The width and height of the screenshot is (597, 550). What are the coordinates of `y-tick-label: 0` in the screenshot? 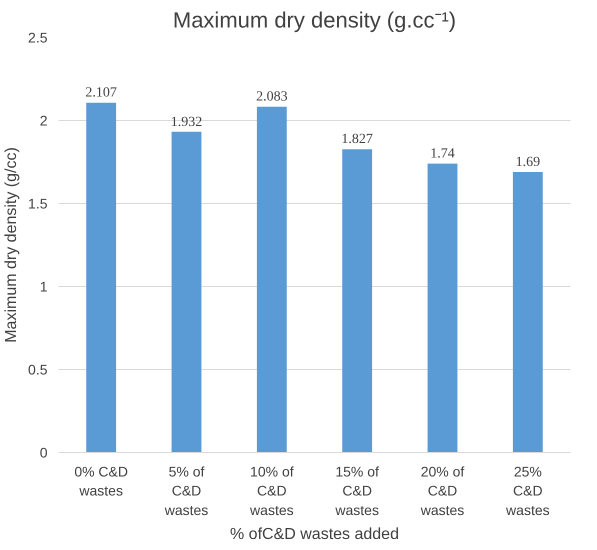 It's located at (44, 452).